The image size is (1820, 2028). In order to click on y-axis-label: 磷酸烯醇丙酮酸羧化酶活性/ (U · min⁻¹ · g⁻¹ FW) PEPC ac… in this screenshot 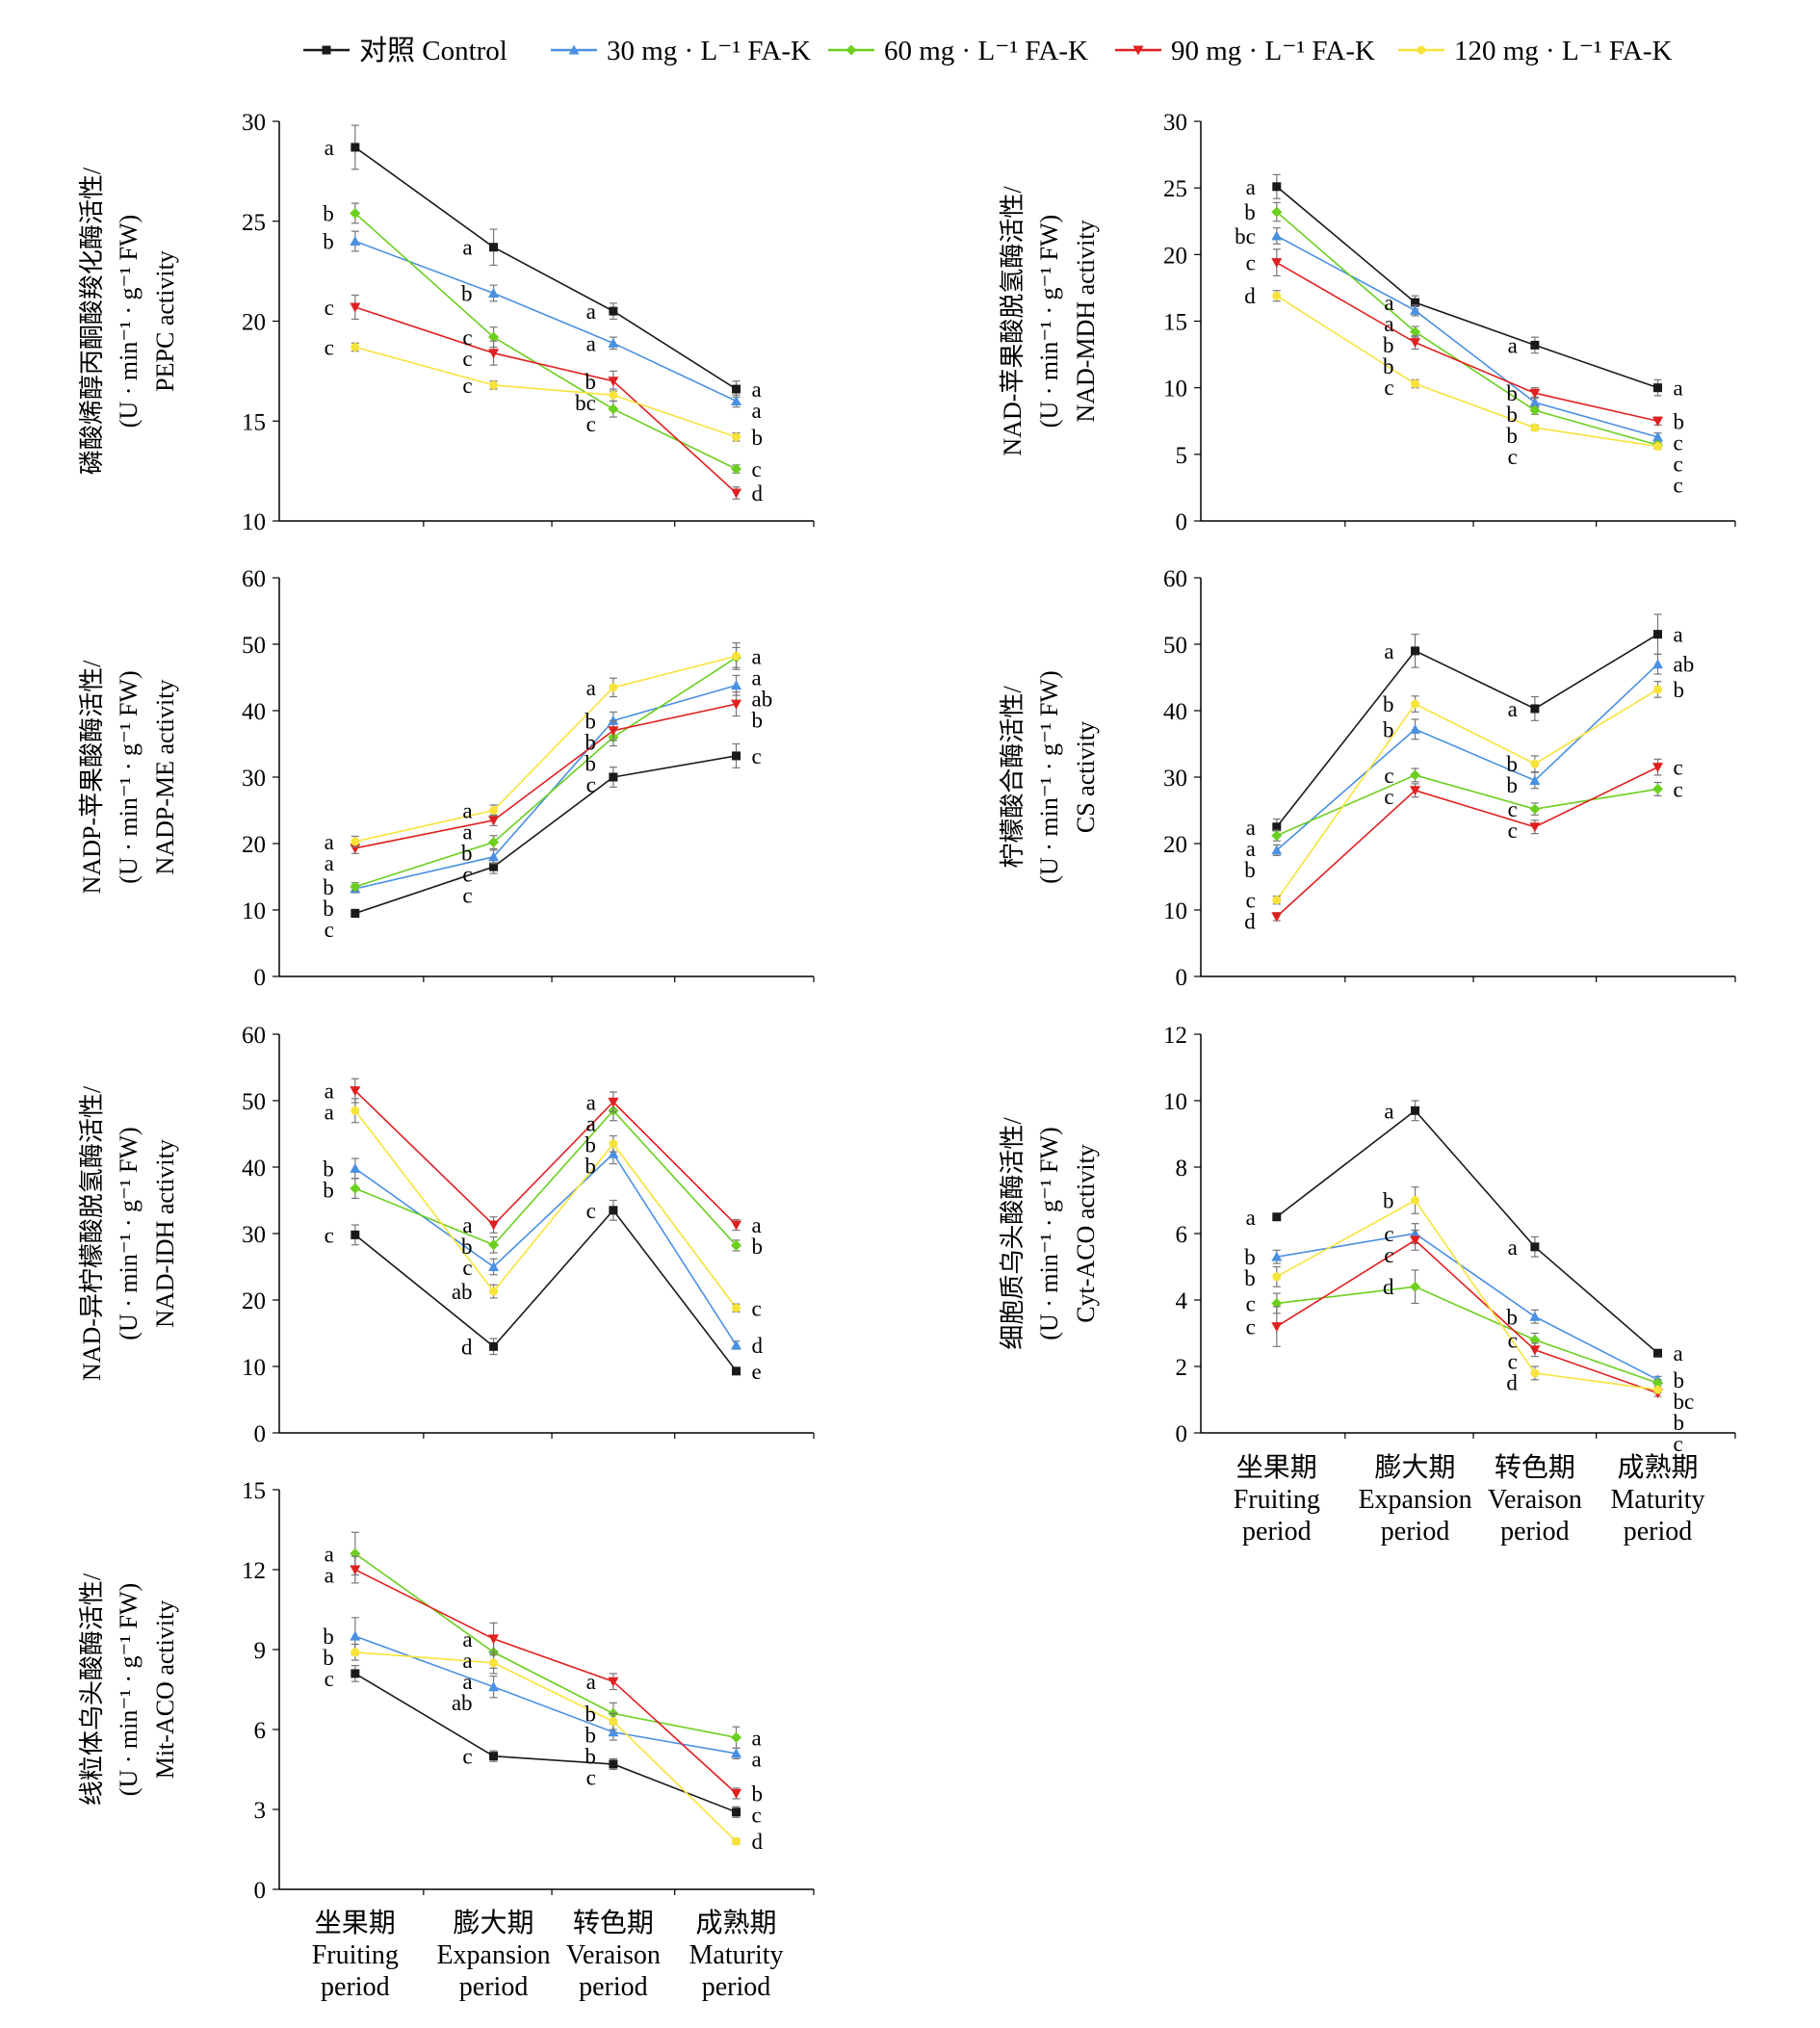, I will do `click(128, 321)`.